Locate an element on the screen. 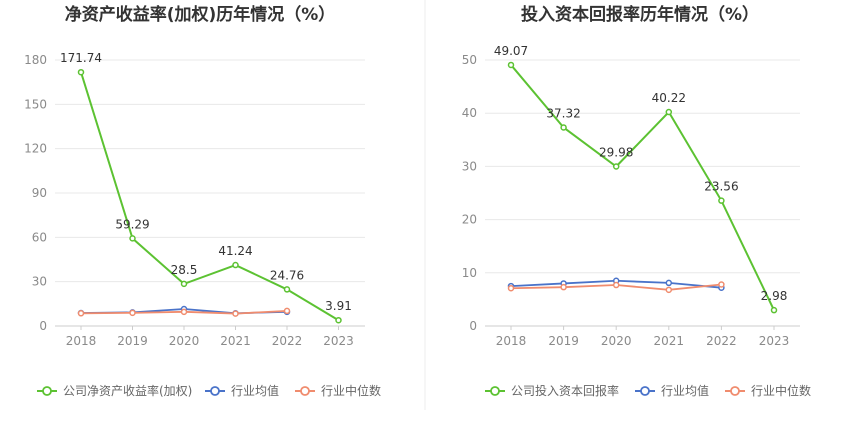 The image size is (850, 437). data-label: 2.98 is located at coordinates (774, 296).